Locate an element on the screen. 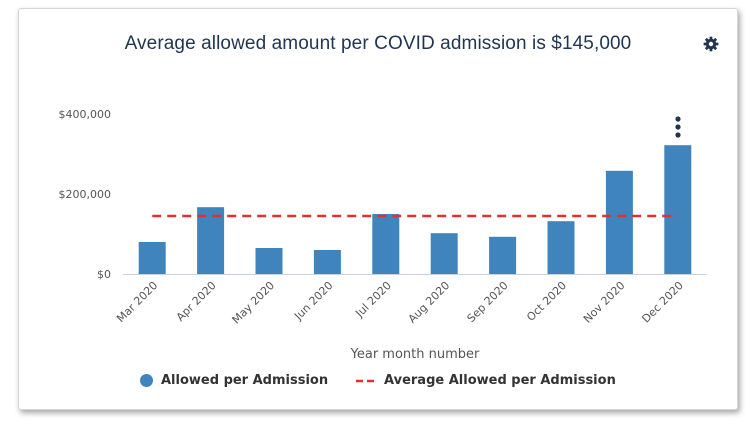 The height and width of the screenshot is (433, 750). x-tick-label: Oct 2020 is located at coordinates (546, 301).